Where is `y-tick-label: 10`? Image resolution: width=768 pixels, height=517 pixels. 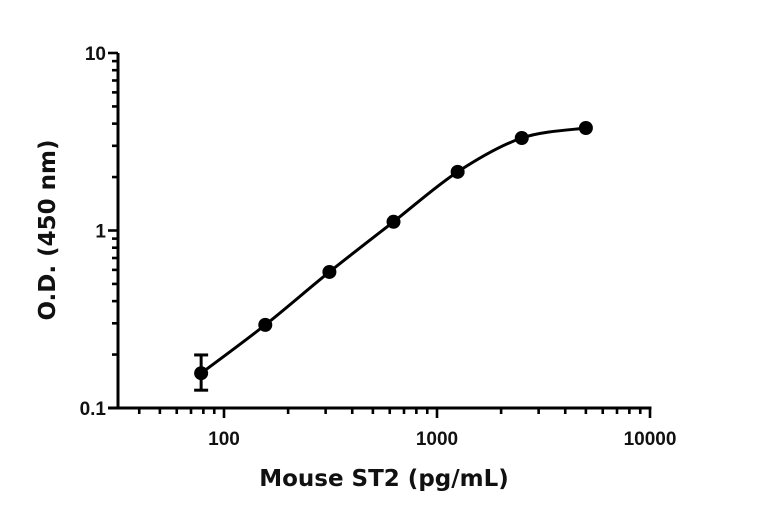
y-tick-label: 10 is located at coordinates (95, 54).